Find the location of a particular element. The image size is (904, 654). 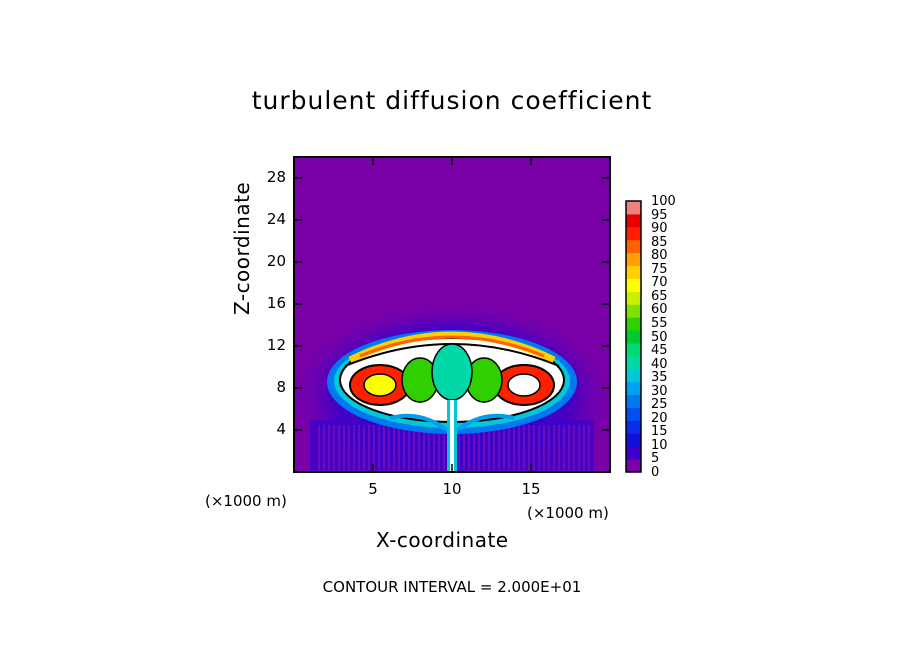

colorbar-label: 15 is located at coordinates (659, 432).